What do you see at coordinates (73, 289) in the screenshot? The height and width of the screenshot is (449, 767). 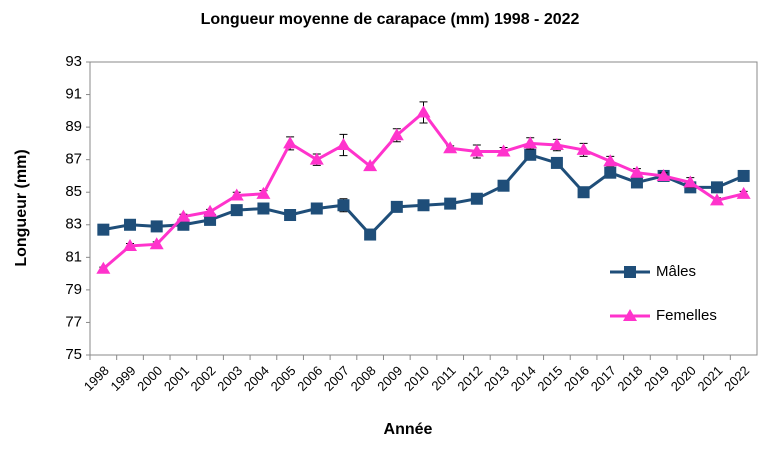 I see `y-tick-label: 79` at bounding box center [73, 289].